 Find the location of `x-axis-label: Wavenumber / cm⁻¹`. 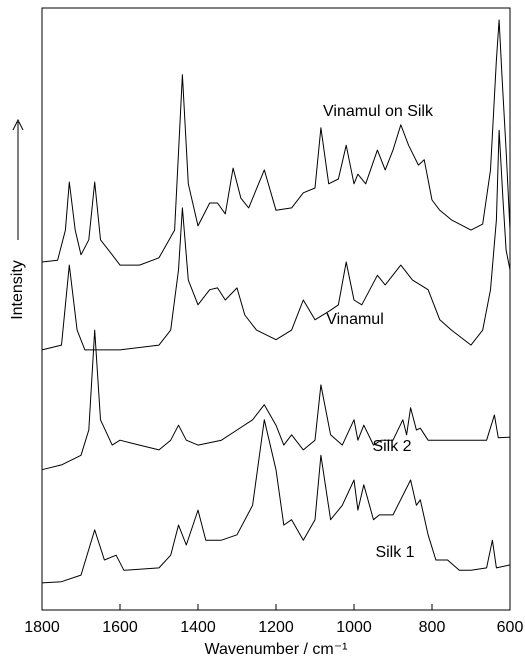

x-axis-label: Wavenumber / cm⁻¹ is located at coordinates (276, 649).